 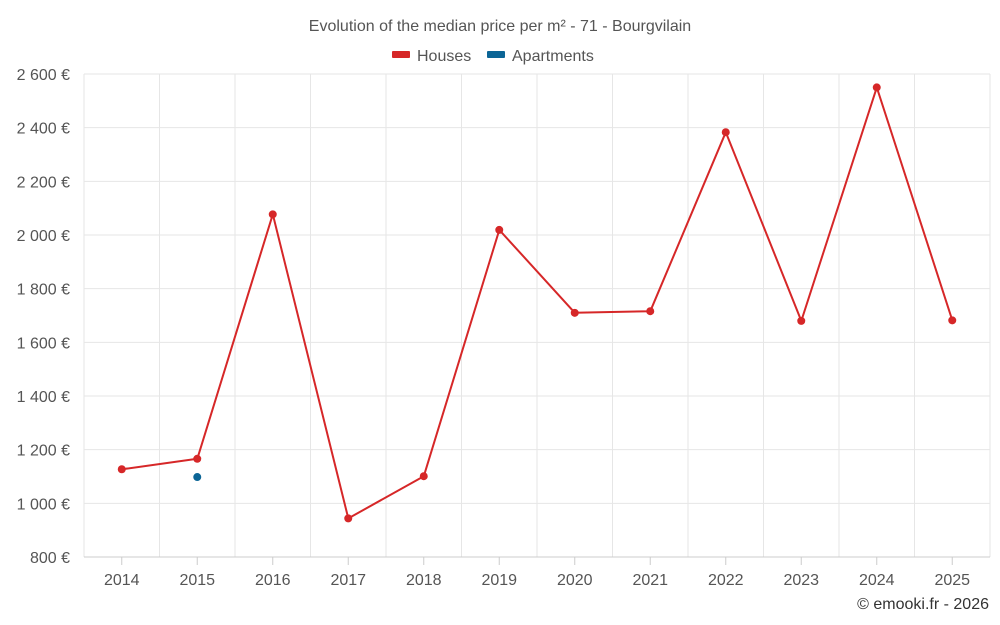 I want to click on point-houses-2015, so click(x=197, y=458).